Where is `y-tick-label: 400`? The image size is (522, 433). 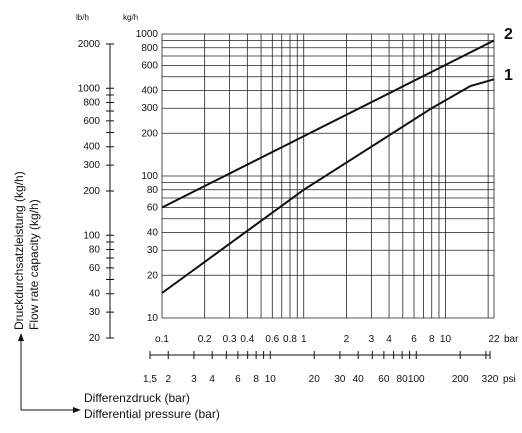 y-tick-label: 400 is located at coordinates (149, 91).